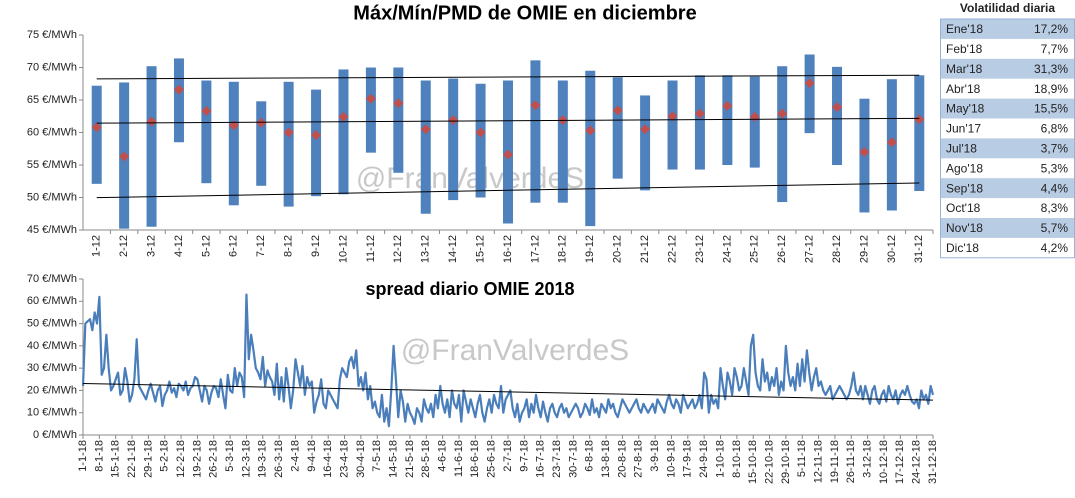 Image resolution: width=1075 pixels, height=498 pixels. I want to click on x-tick-label: 16-12, so click(508, 249).